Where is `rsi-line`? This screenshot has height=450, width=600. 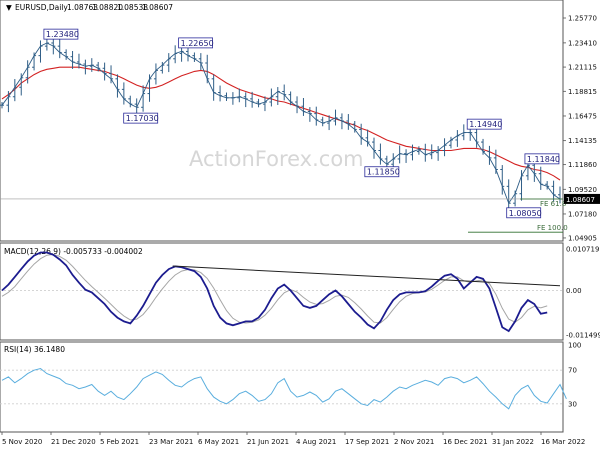 rsi-line is located at coordinates (284, 388).